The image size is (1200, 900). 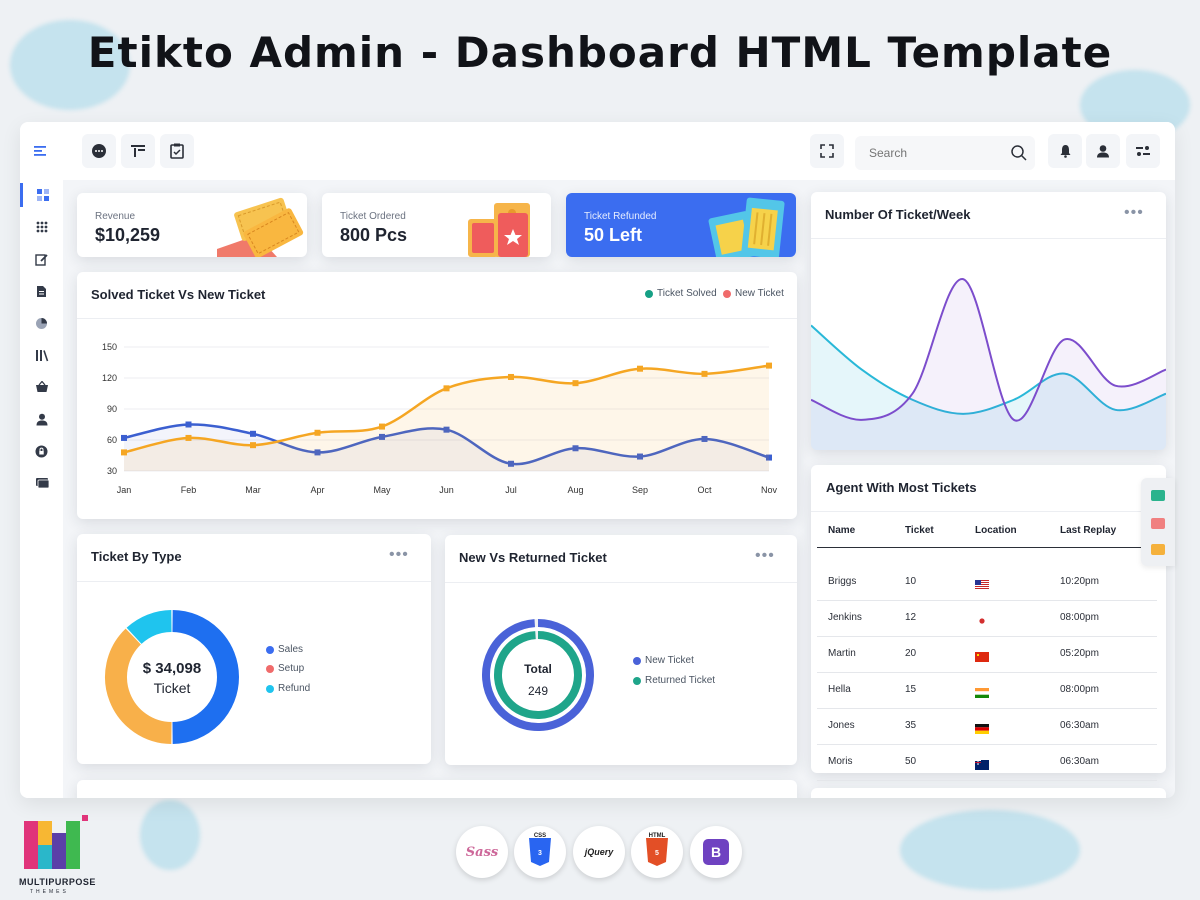 I want to click on edit-icon, so click(x=41, y=259).